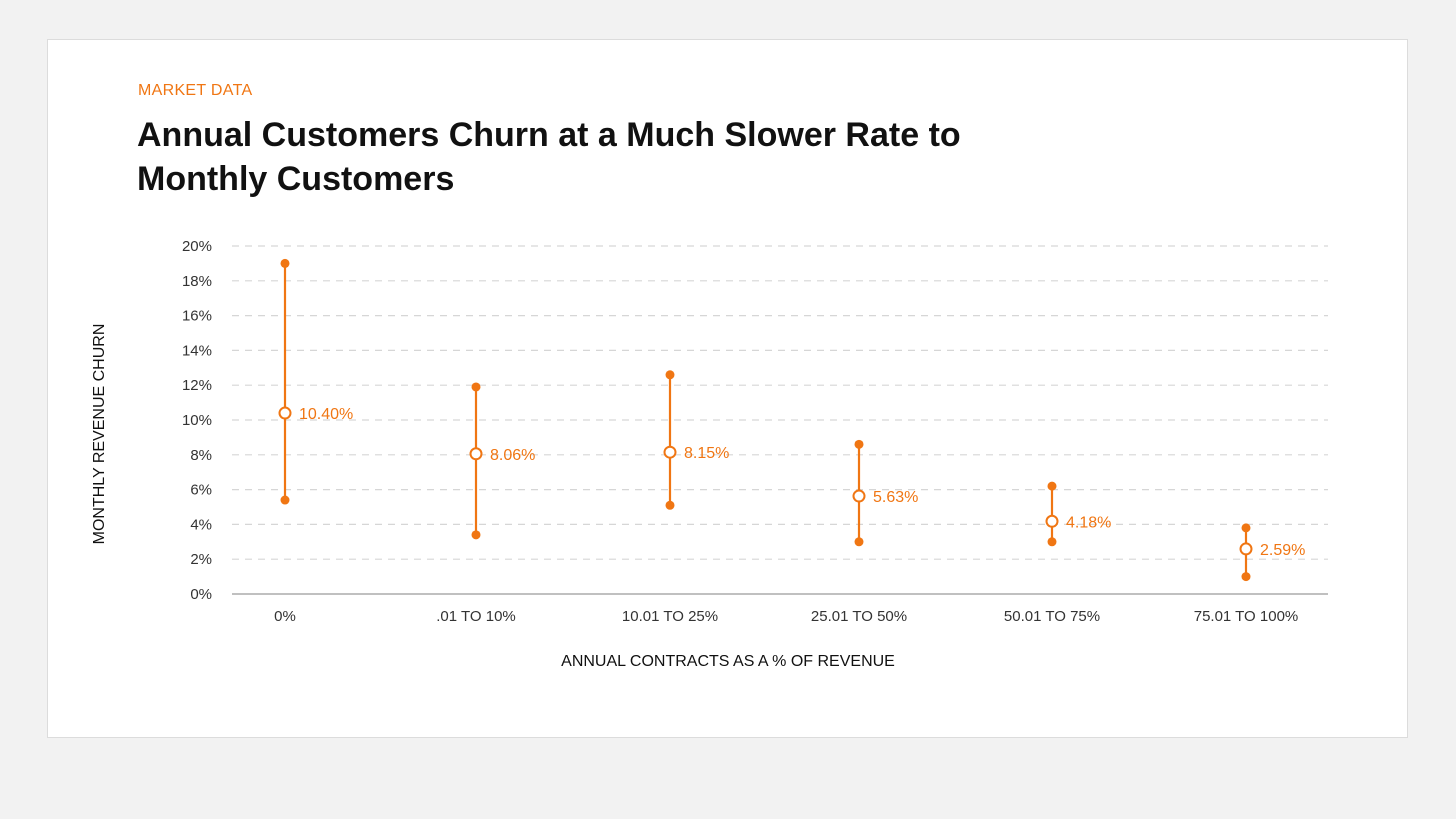 This screenshot has height=819, width=1456. What do you see at coordinates (1282, 550) in the screenshot?
I see `median-label: 2.59%` at bounding box center [1282, 550].